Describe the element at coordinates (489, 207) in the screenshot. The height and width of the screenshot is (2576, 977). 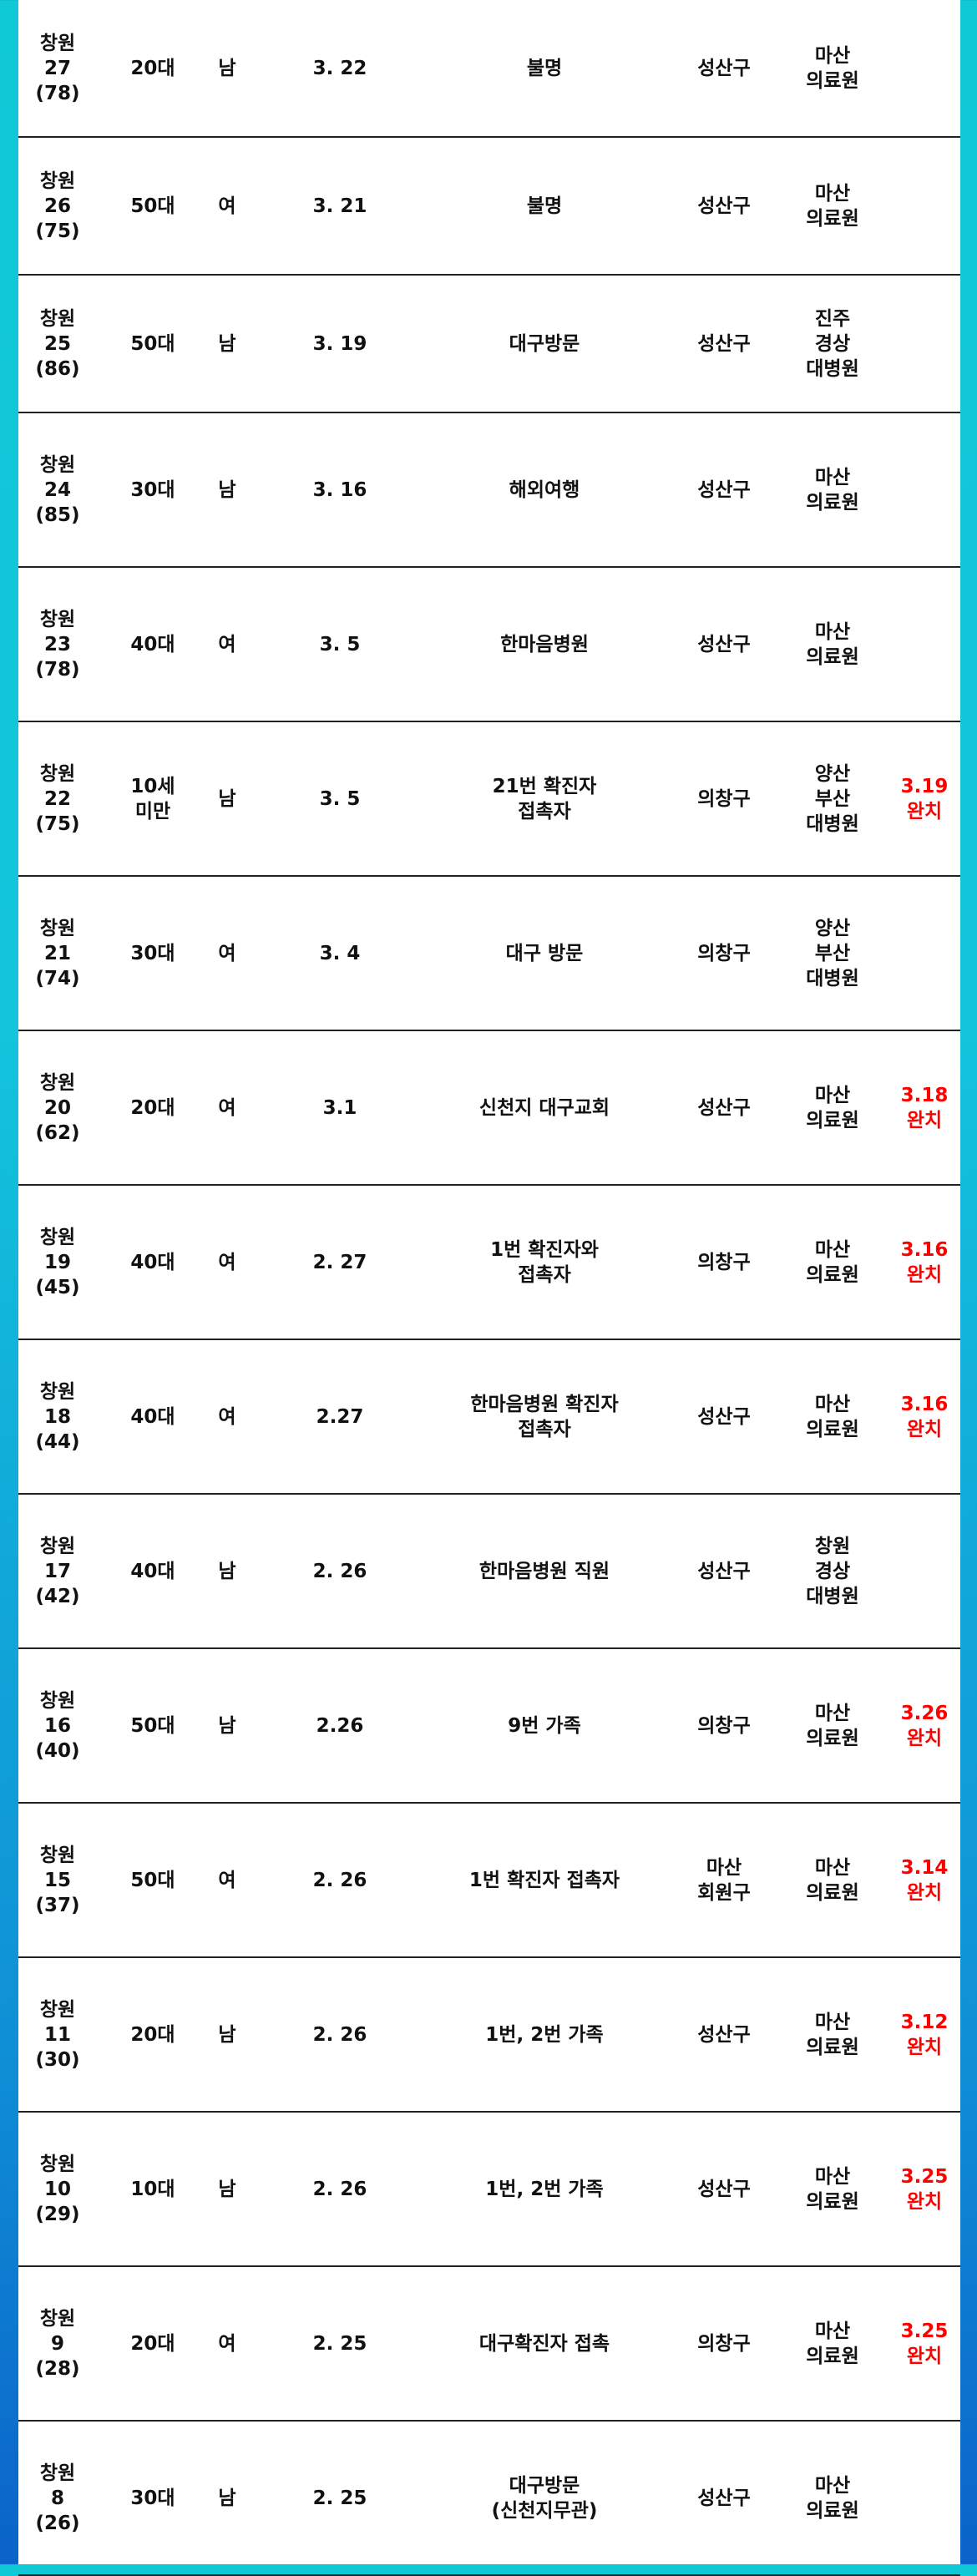
I see `table-row: 창원 26 (75) 50대 여 3. 21 불명 성산구 마산 의료원` at that location.